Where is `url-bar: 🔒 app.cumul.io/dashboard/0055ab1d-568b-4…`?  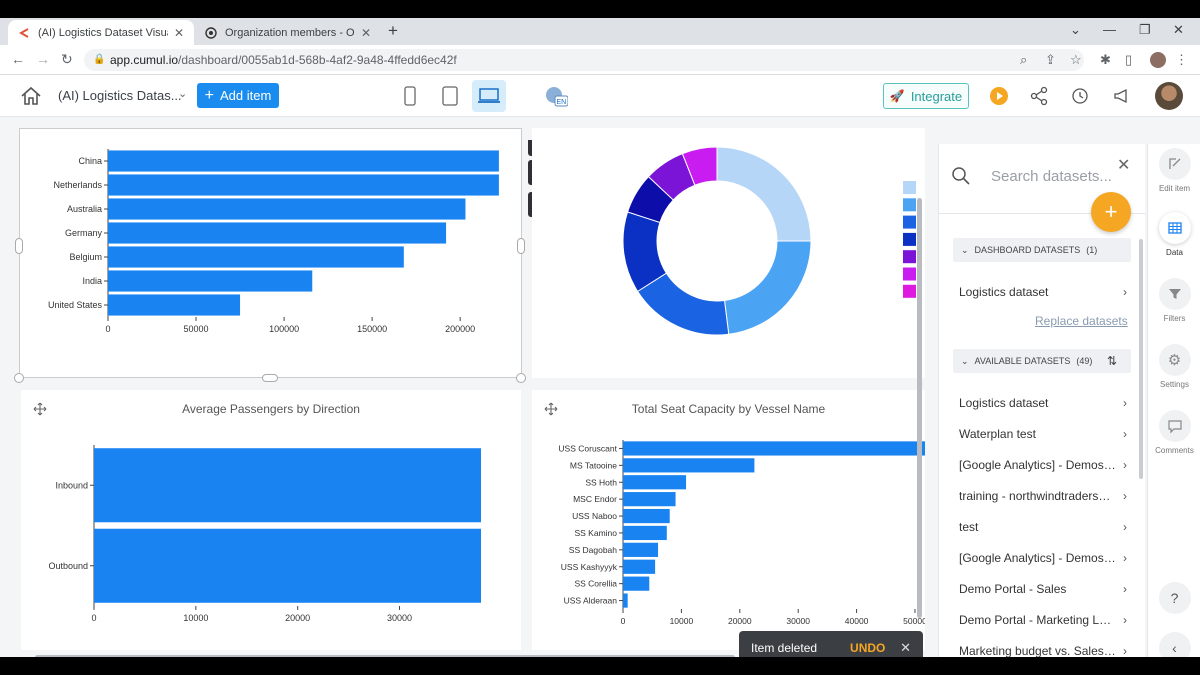 url-bar: 🔒 app.cumul.io/dashboard/0055ab1d-568b-4… is located at coordinates (584, 60).